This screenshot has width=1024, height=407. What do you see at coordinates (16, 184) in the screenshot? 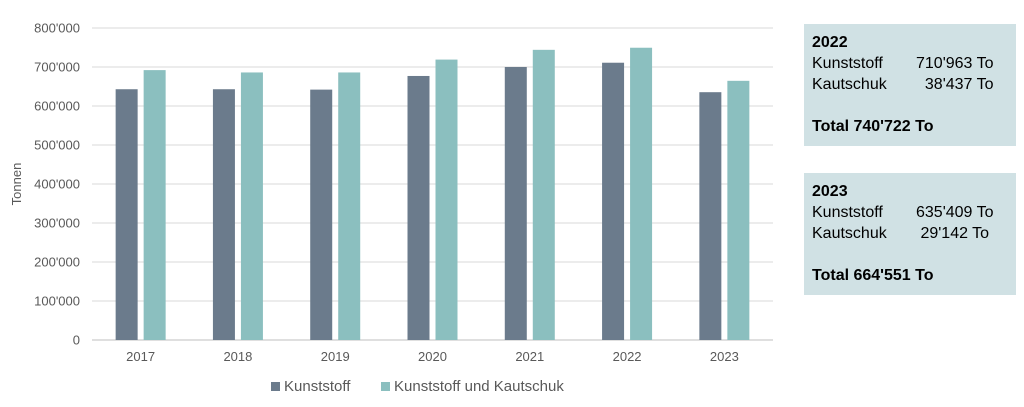
I see `y-axis-label: Tonnen` at bounding box center [16, 184].